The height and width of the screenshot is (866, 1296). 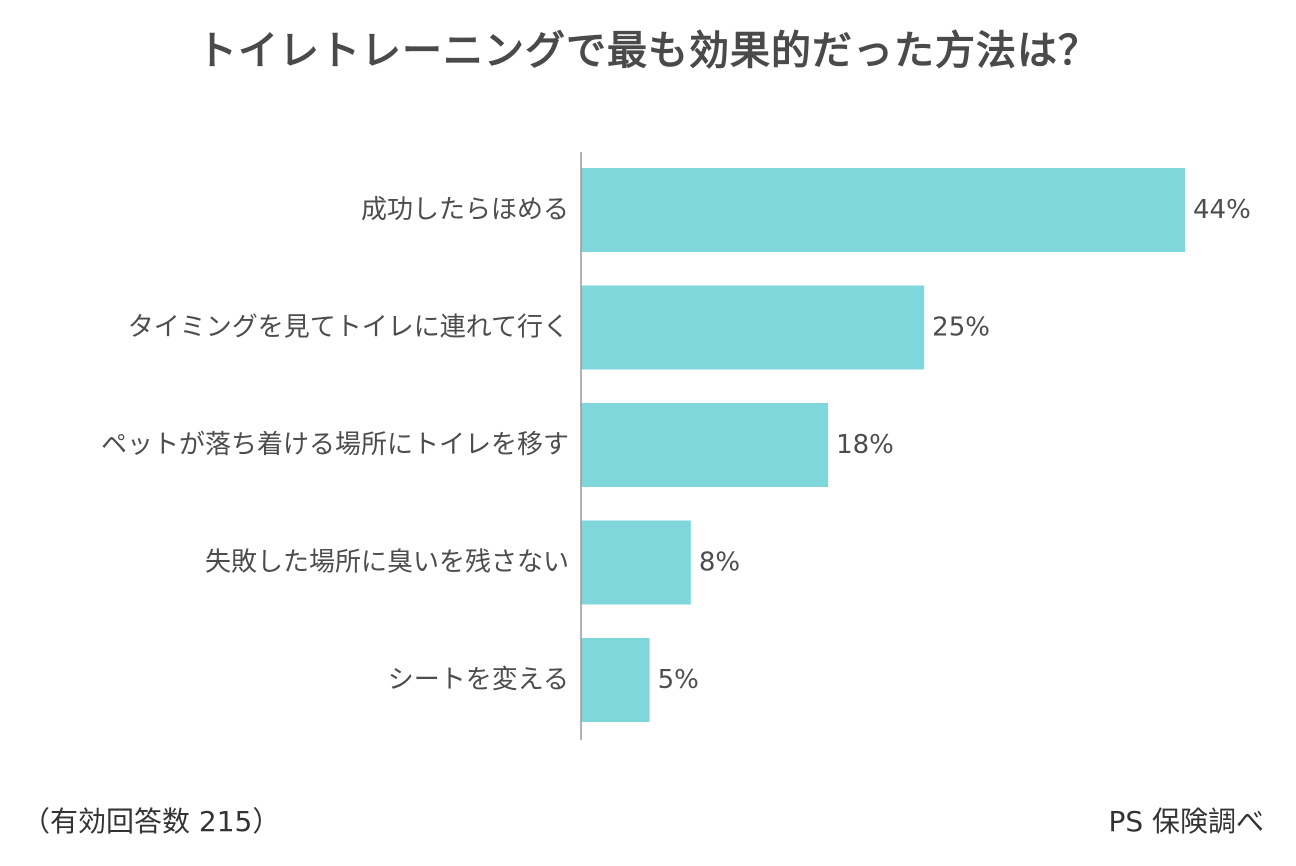 I want to click on value-label: 25%, so click(x=961, y=328).